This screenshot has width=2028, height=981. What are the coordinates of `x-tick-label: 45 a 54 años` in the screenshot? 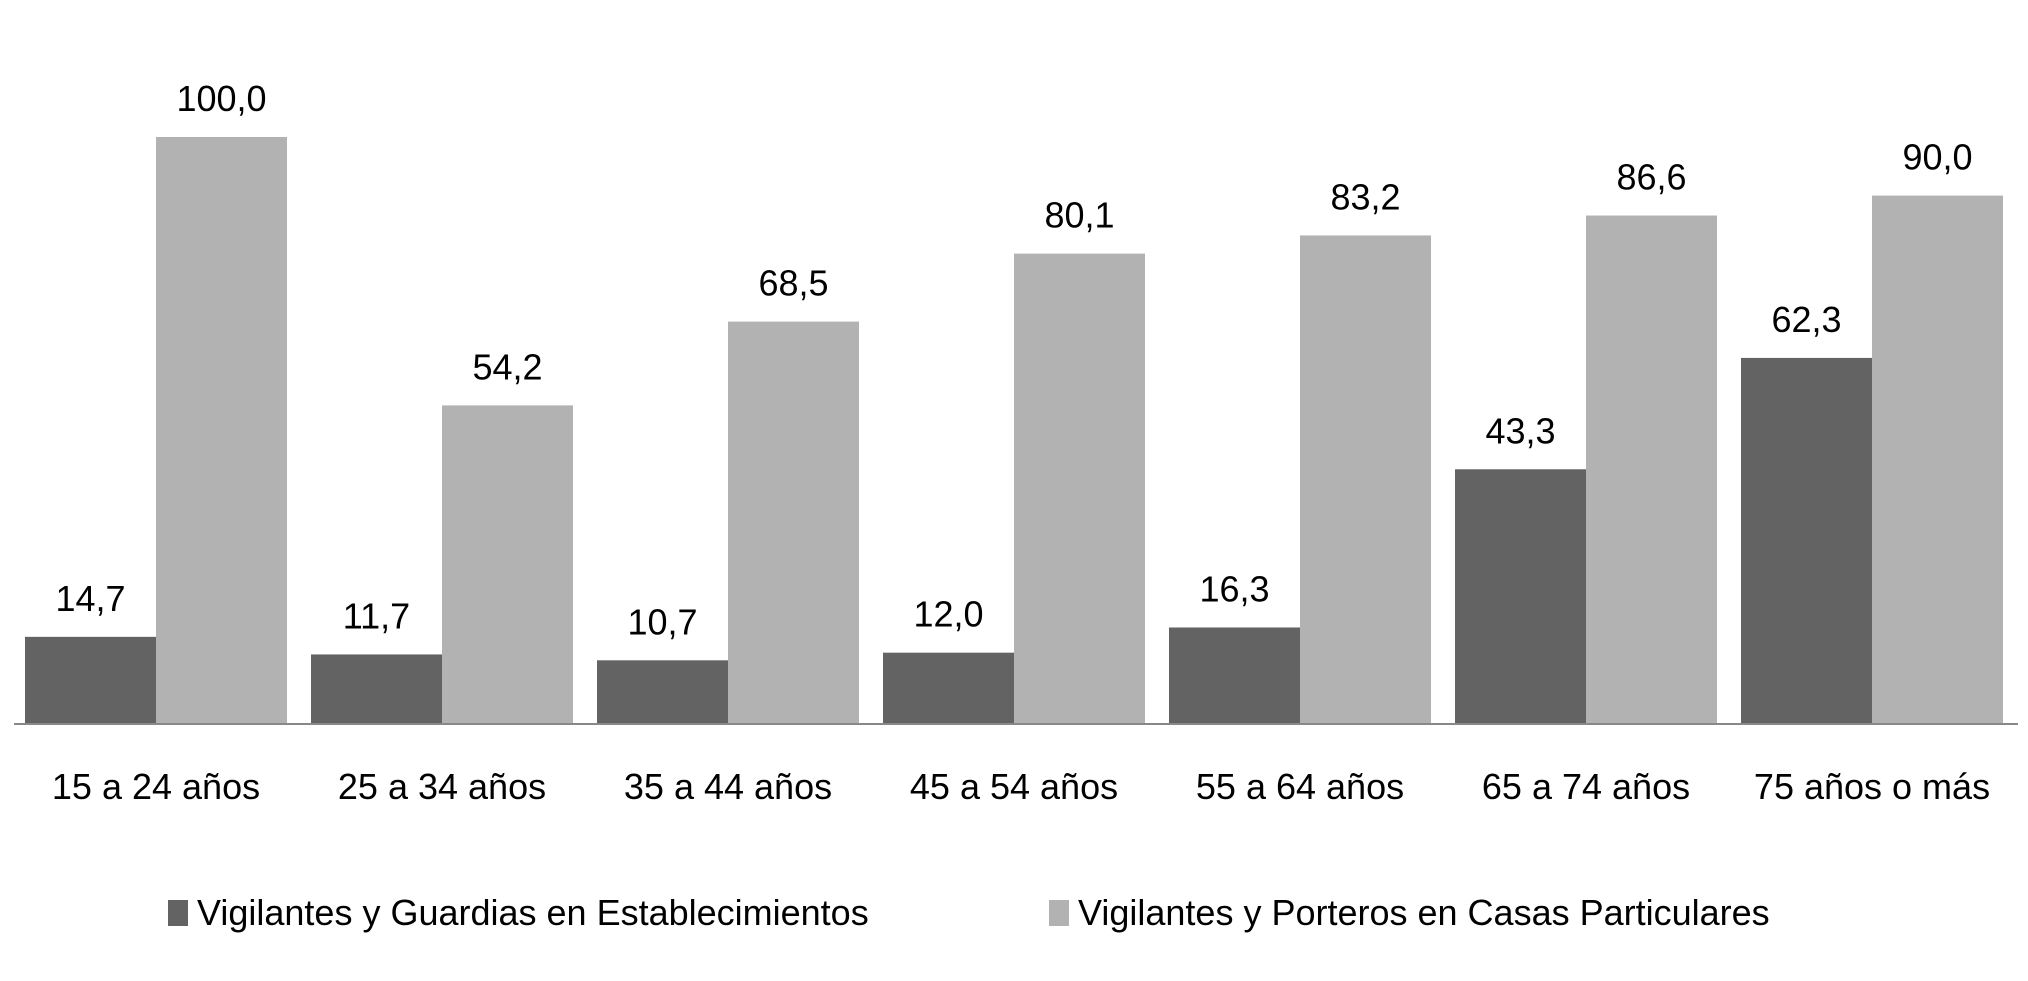 It's located at (1014, 786).